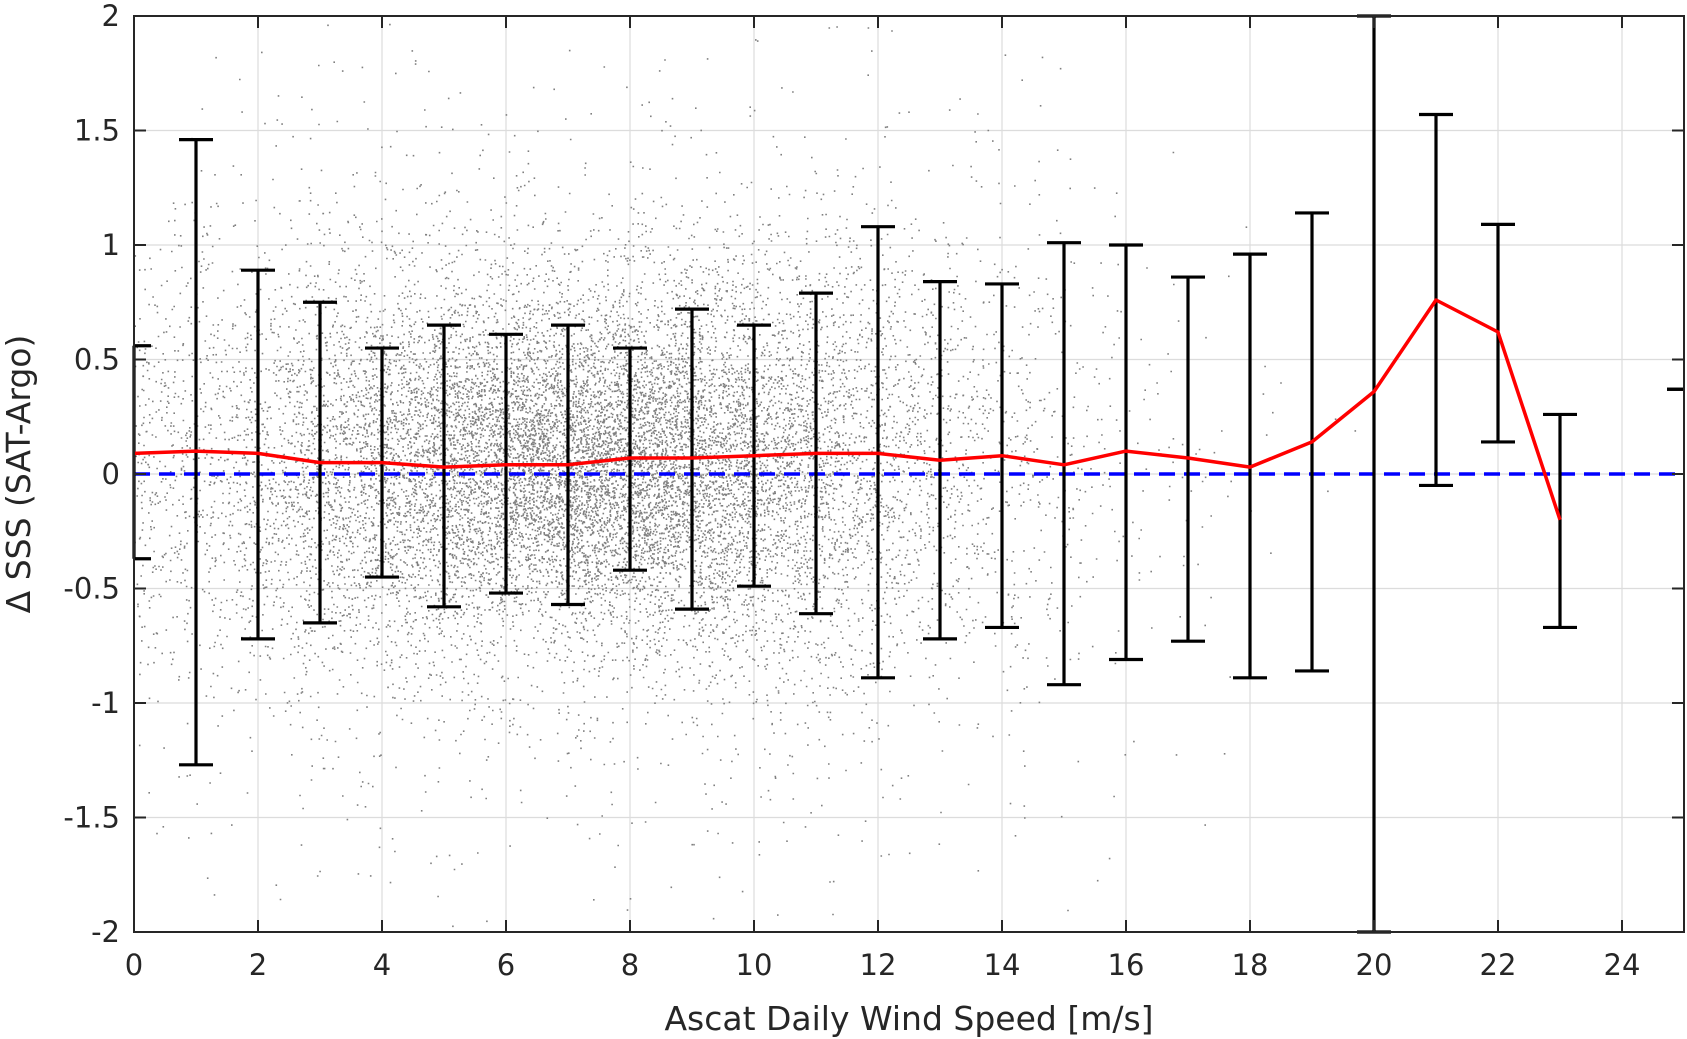 The image size is (1687, 1039). What do you see at coordinates (908, 1018) in the screenshot?
I see `x-axis-title: Ascat Daily Wind Speed [m/s]` at bounding box center [908, 1018].